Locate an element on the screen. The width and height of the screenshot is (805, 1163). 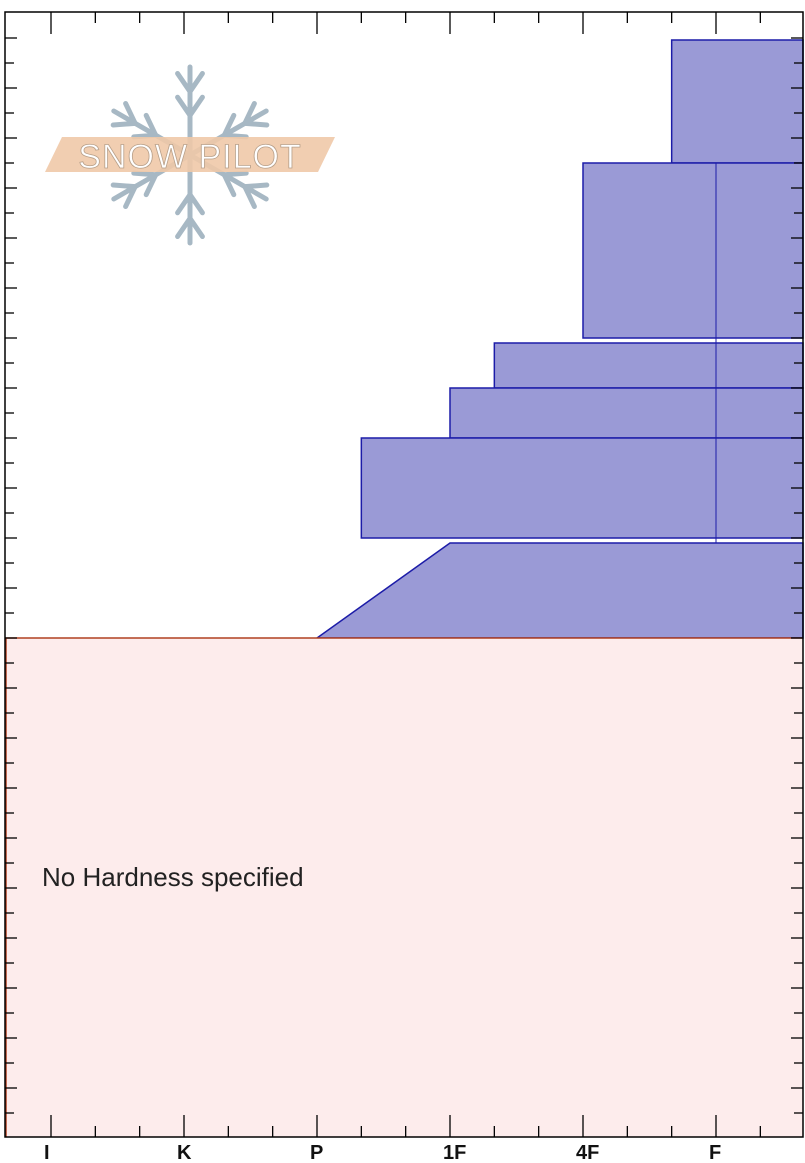
x-tick-label: P is located at coordinates (316, 1152).